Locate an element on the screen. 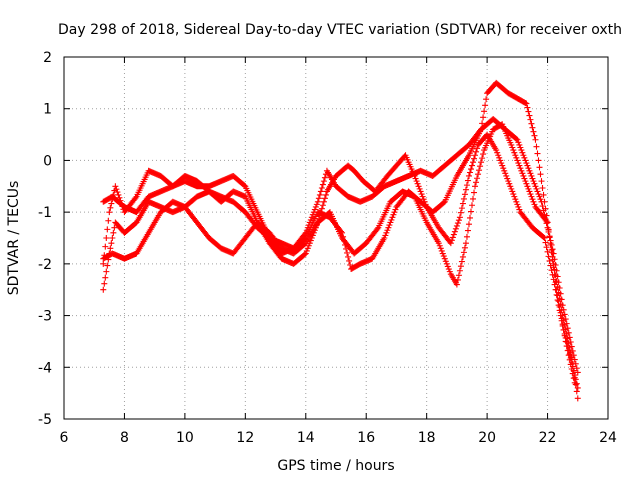 The width and height of the screenshot is (640, 480). x-tick-label: 12 is located at coordinates (245, 438).